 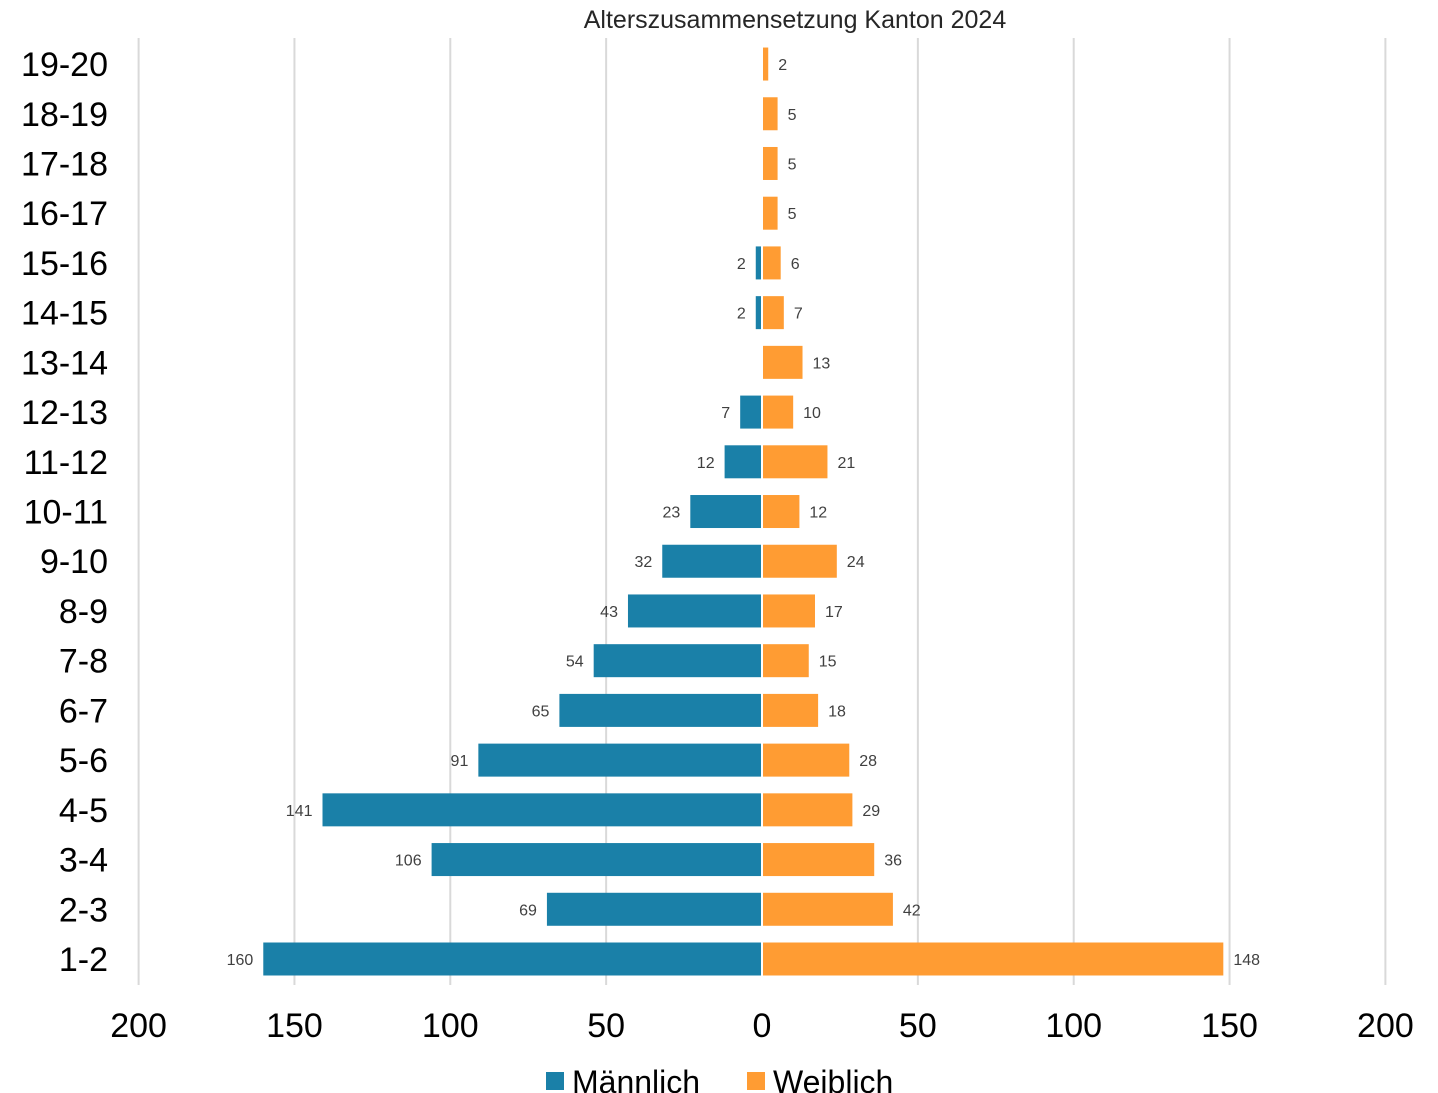 What do you see at coordinates (240, 960) in the screenshot?
I see `data-label-maennlich: 160` at bounding box center [240, 960].